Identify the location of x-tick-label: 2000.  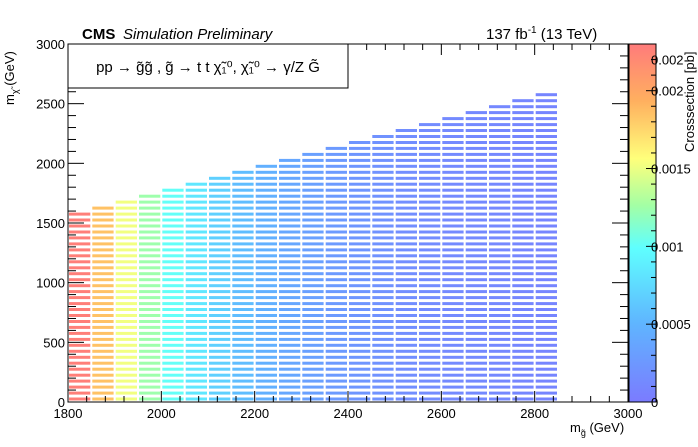
(161, 413).